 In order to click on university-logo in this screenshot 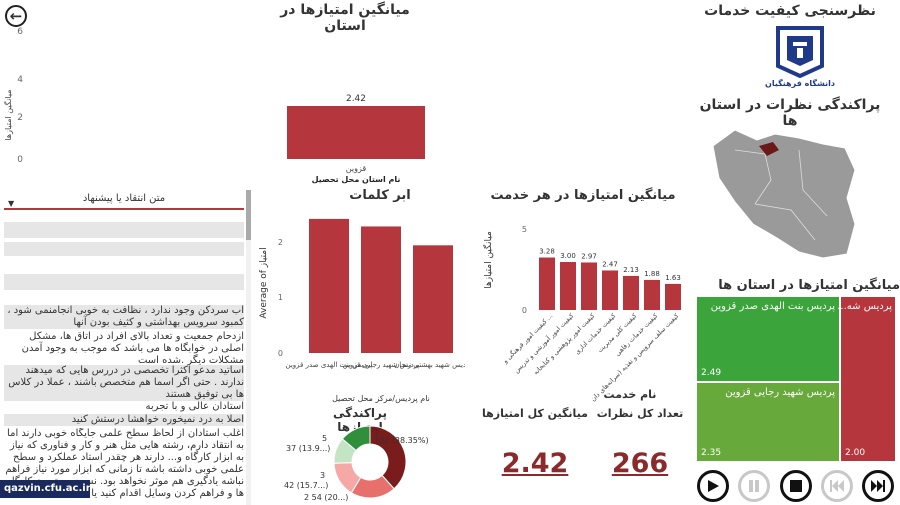, I will do `click(800, 50)`.